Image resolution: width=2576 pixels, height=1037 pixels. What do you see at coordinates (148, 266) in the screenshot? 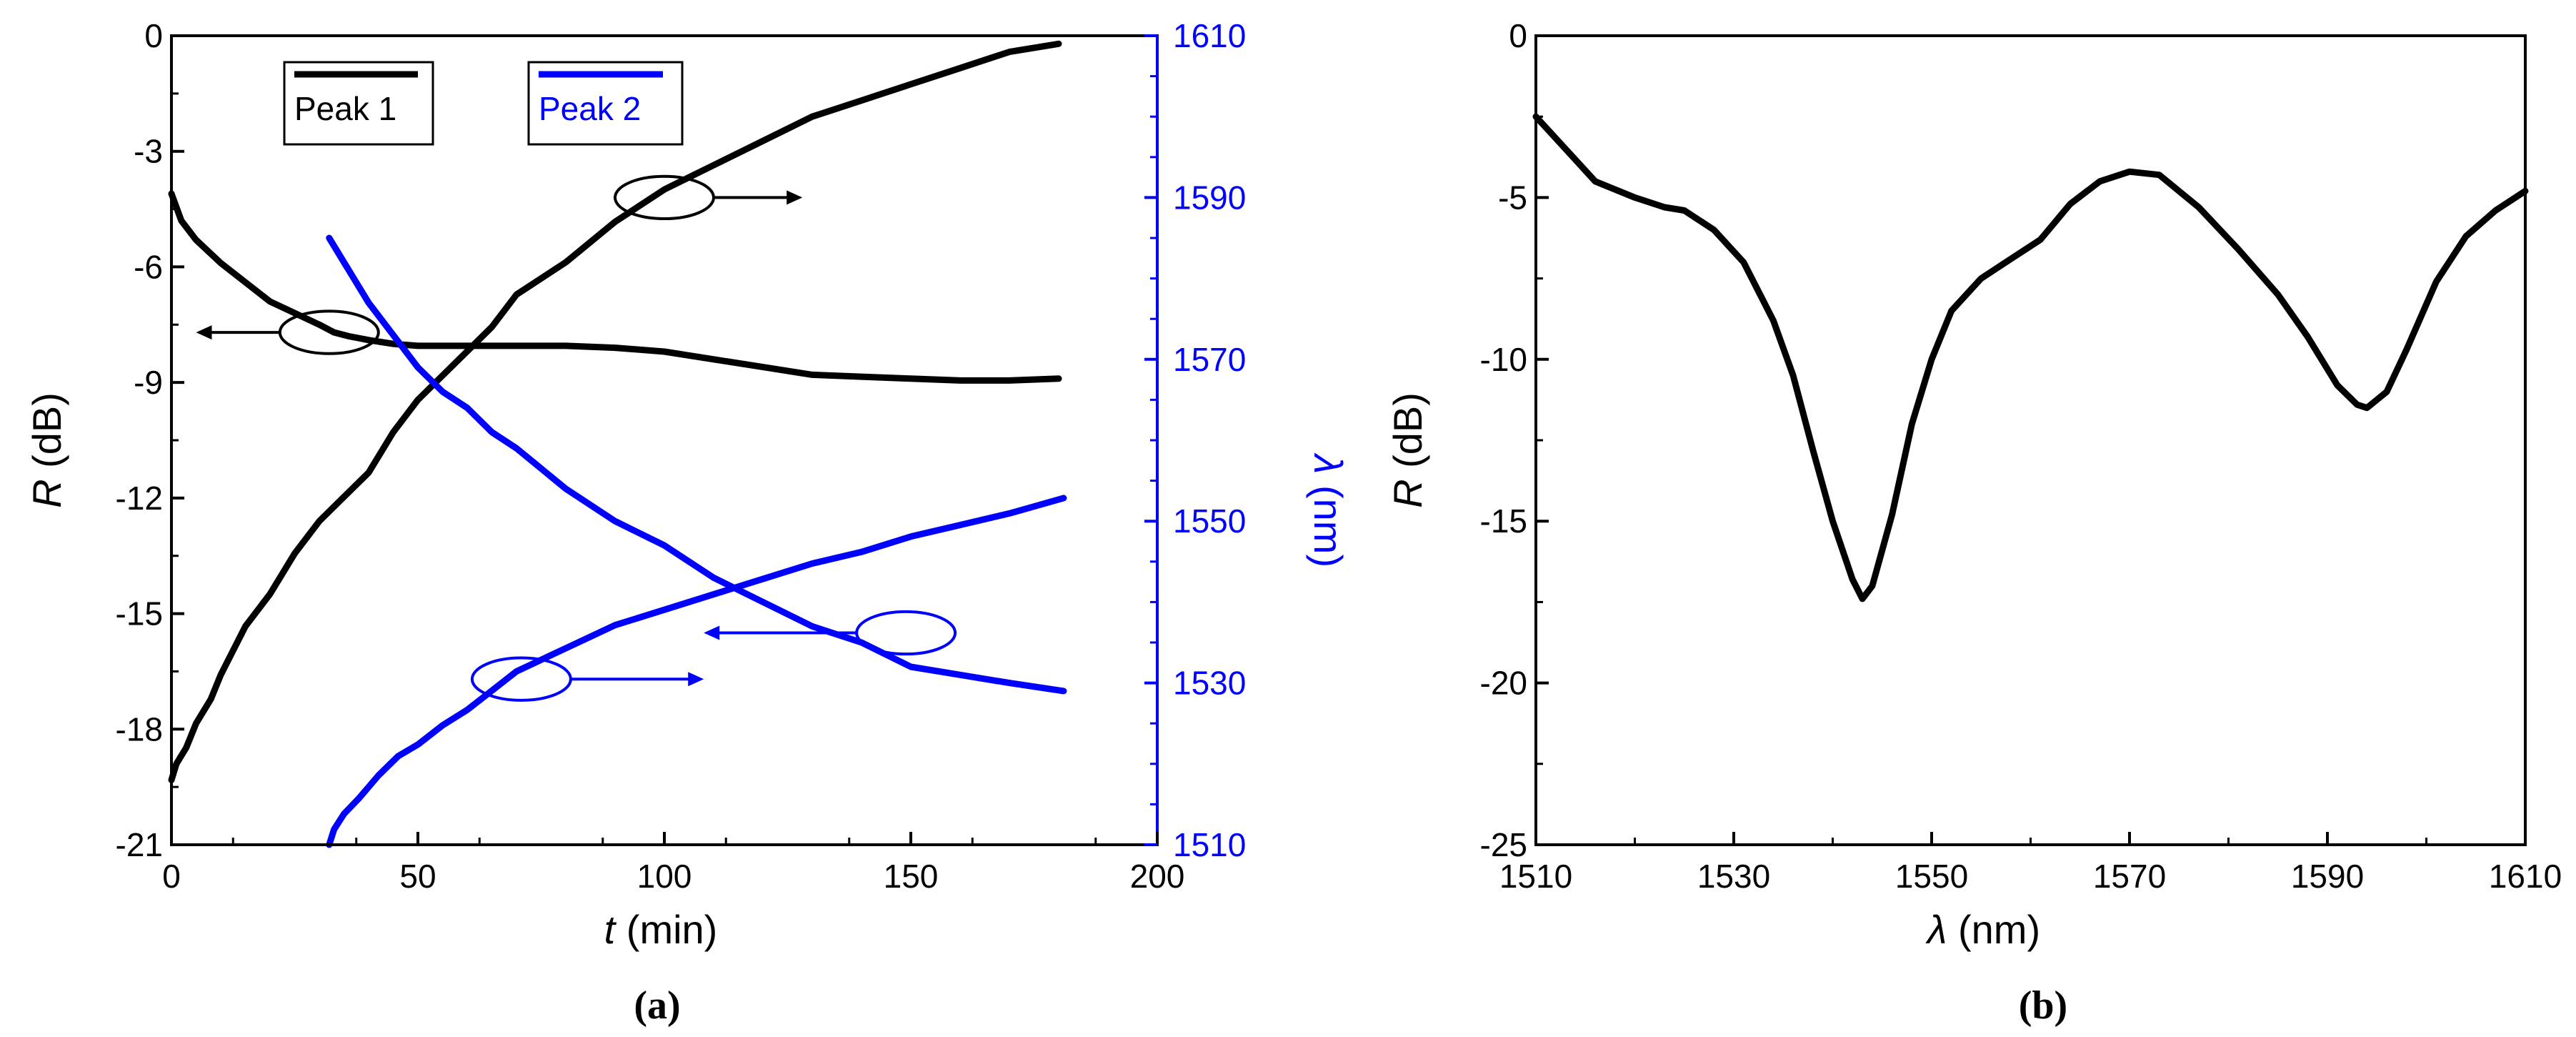
I see `panel-a-left-y-tick-label-6: -6` at bounding box center [148, 266].